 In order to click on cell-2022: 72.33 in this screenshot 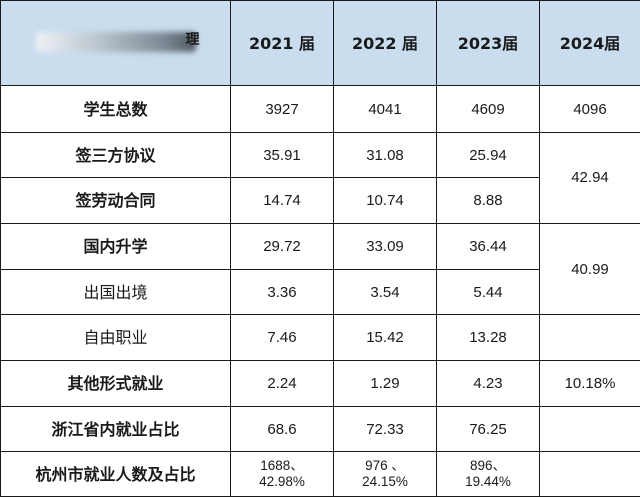, I will do `click(385, 429)`.